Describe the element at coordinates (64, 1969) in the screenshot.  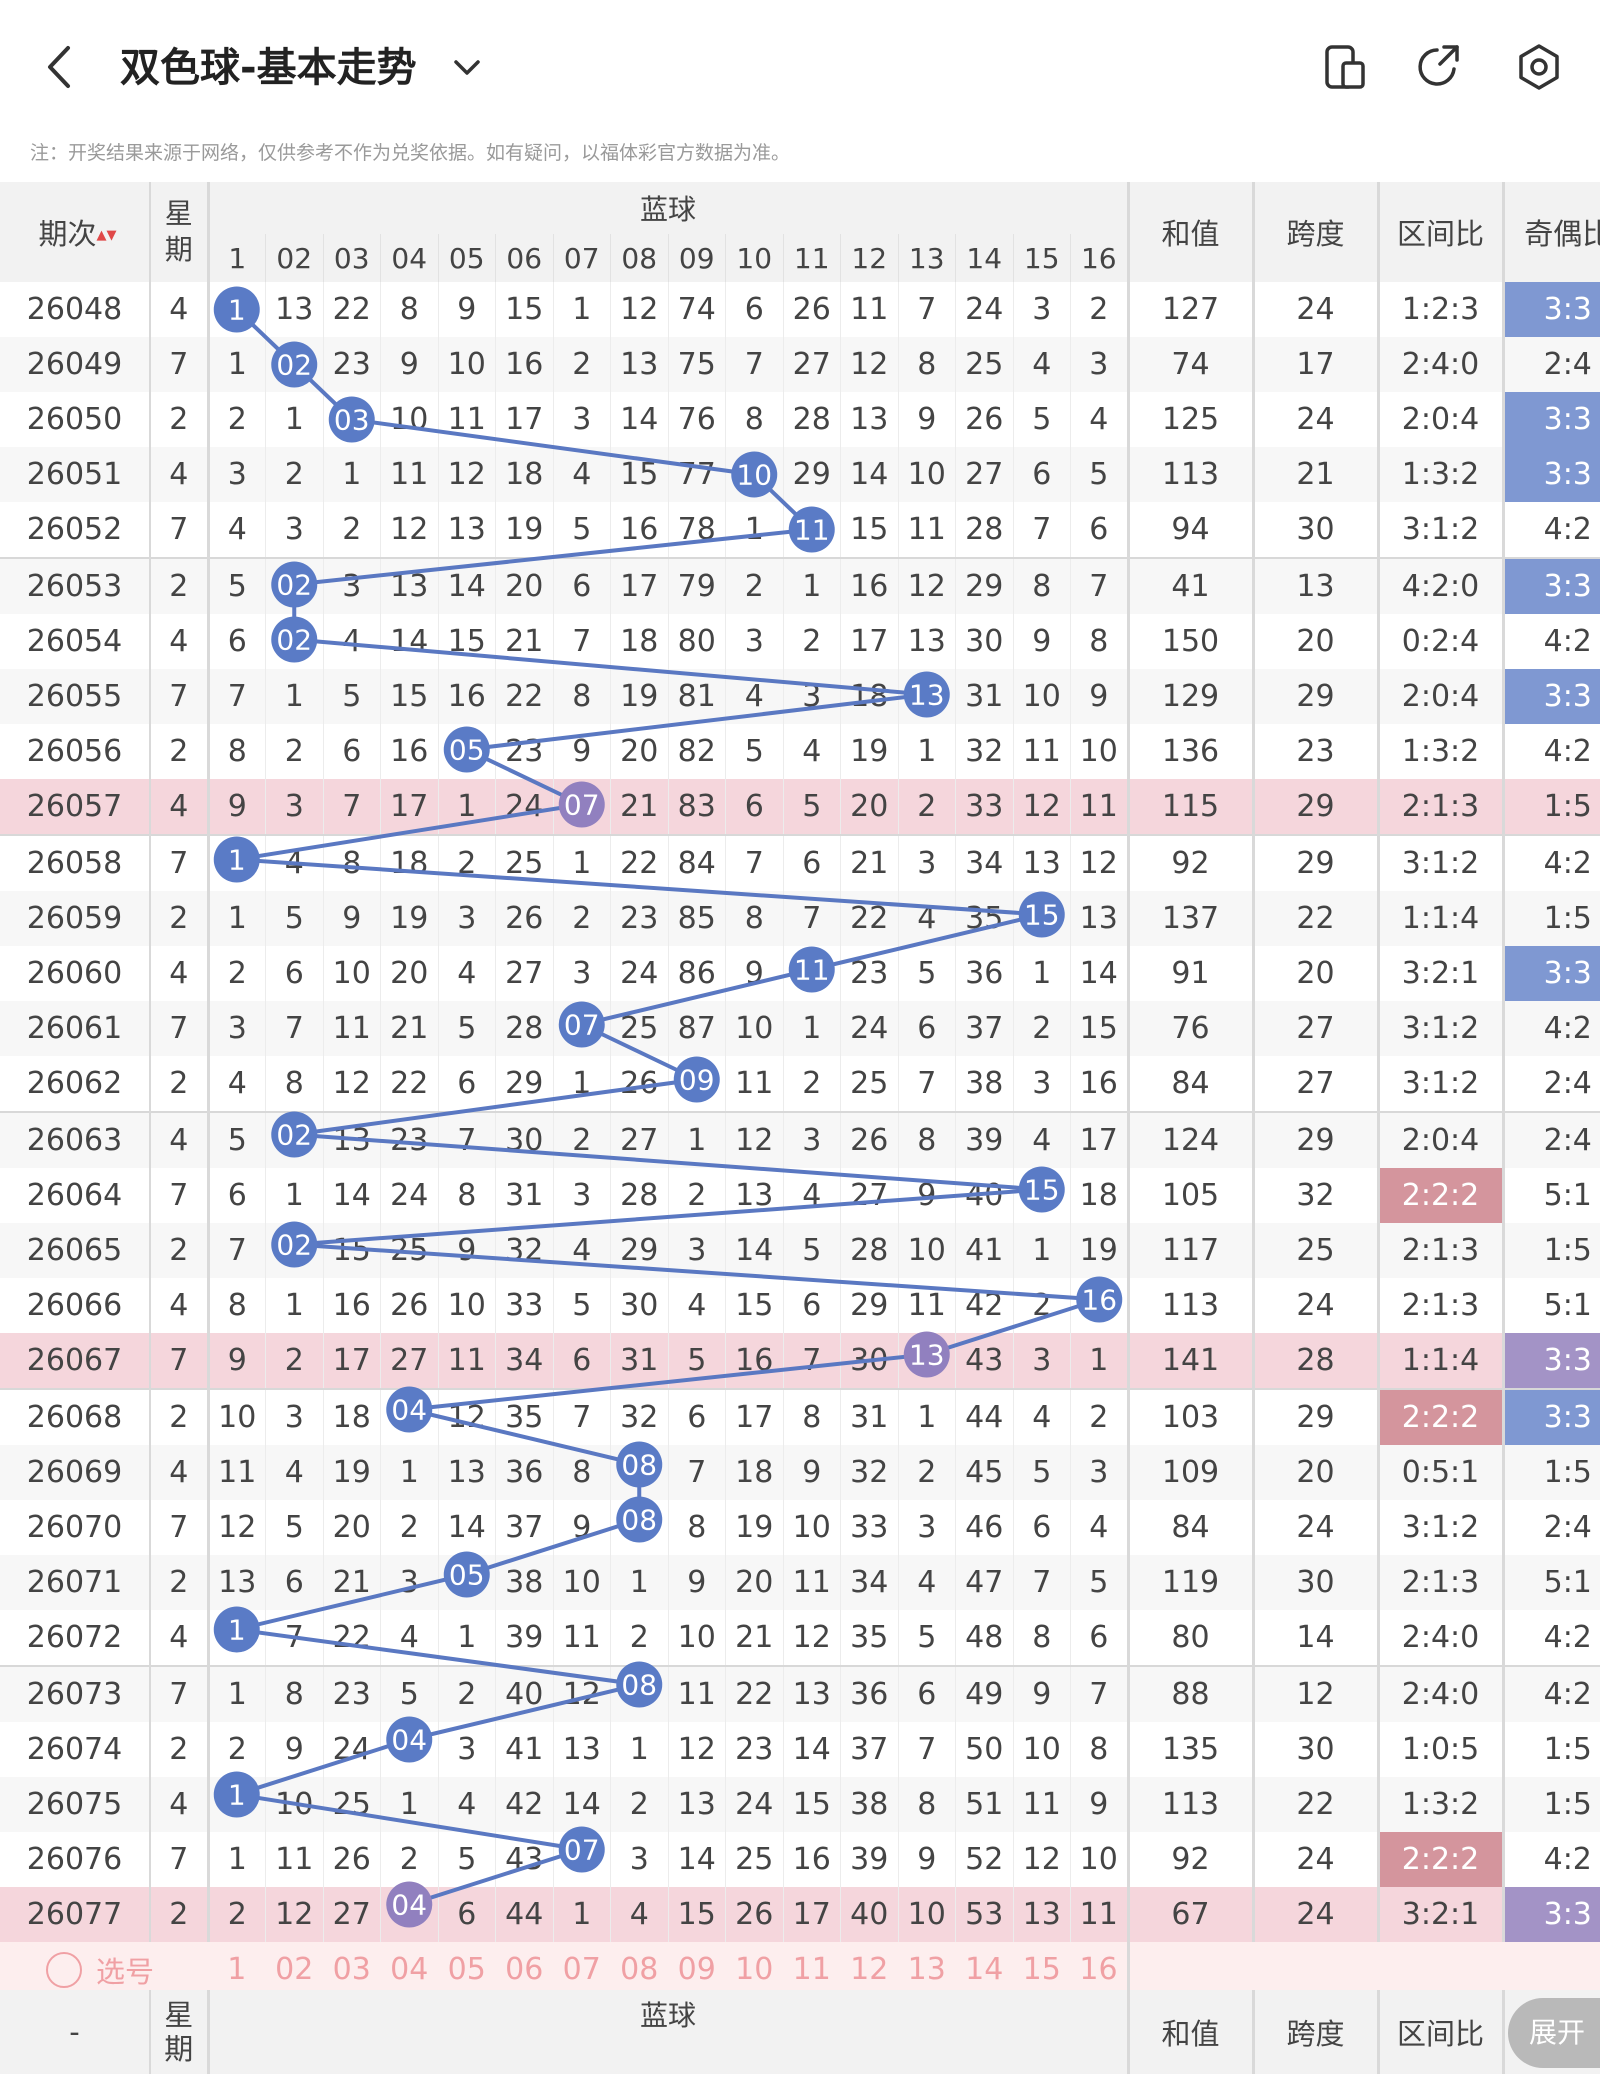
I see `radio-circle-icon` at that location.